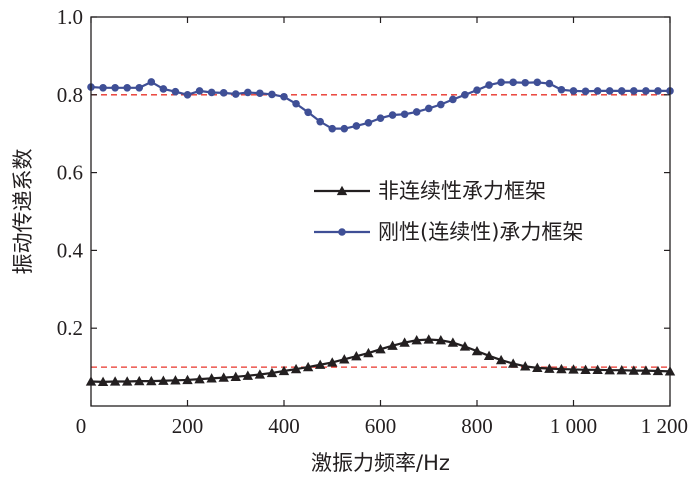 The width and height of the screenshot is (700, 484). What do you see at coordinates (380, 463) in the screenshot?
I see `x-axis-title: 激振力频率/Hz` at bounding box center [380, 463].